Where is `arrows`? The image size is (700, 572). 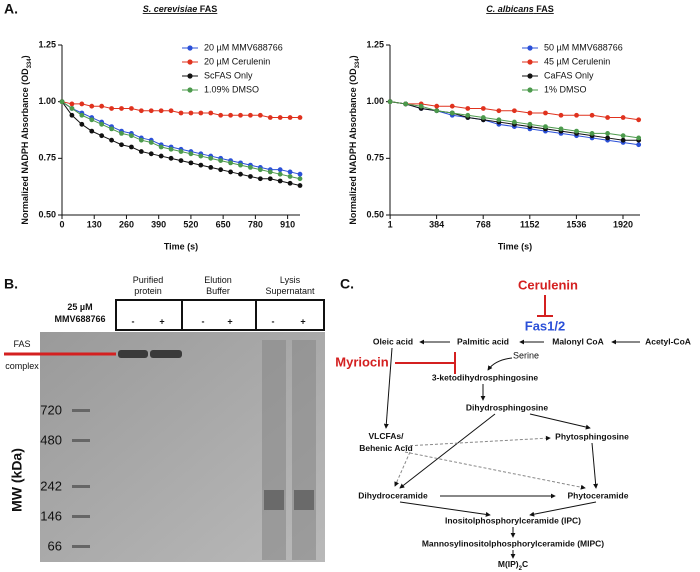
arrows is located at coordinates (511, 449).